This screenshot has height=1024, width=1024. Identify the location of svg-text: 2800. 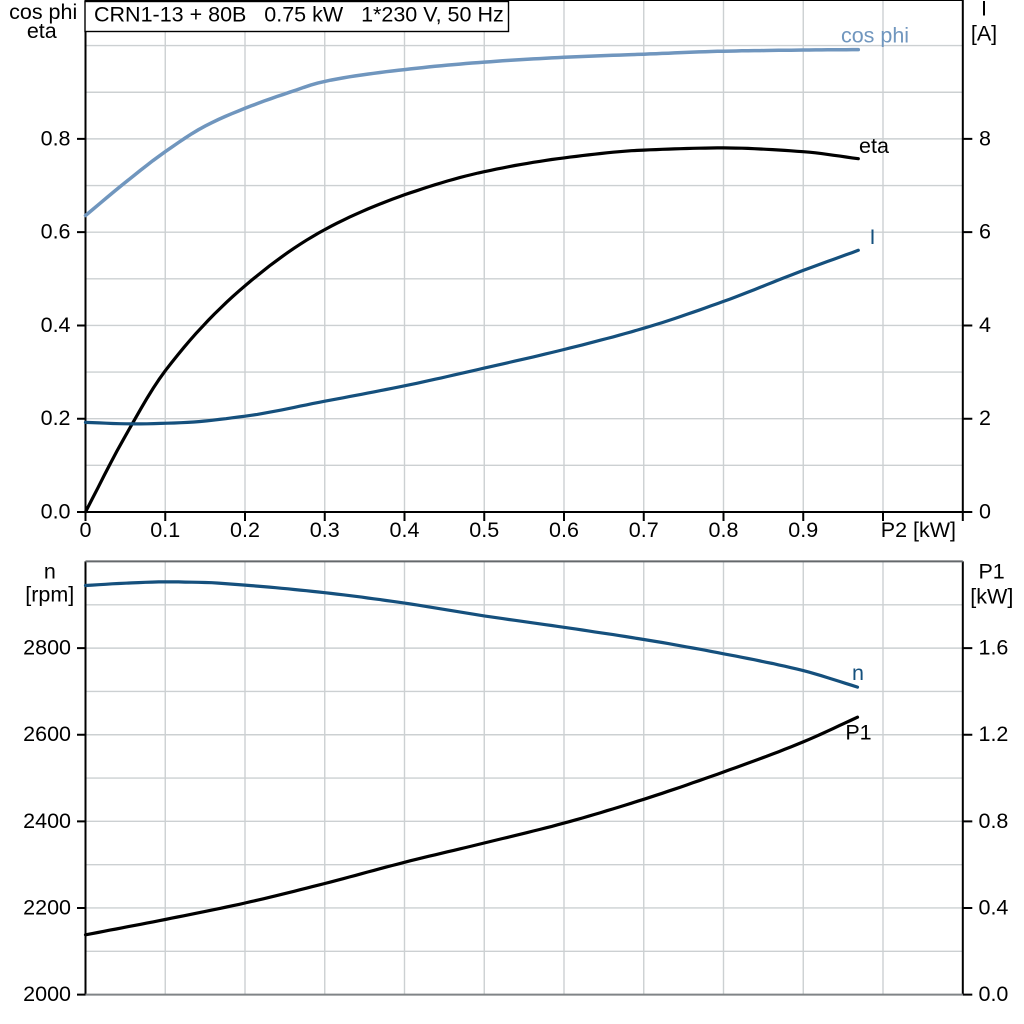
(47, 648).